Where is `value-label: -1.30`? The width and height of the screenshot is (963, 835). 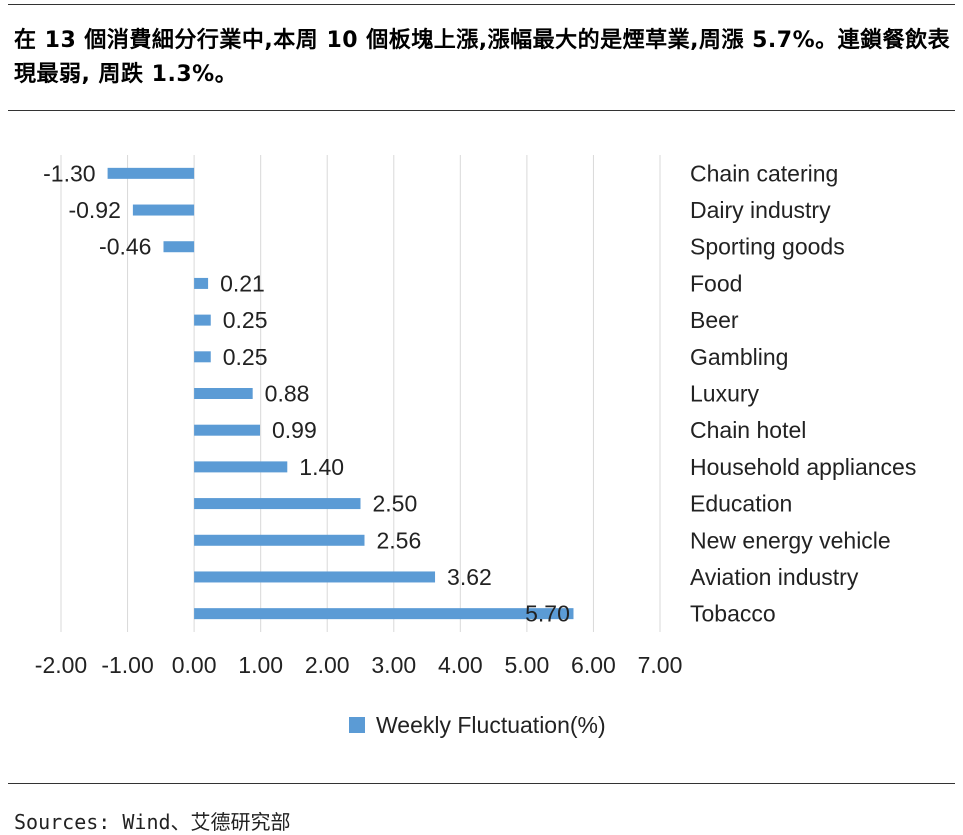 value-label: -1.30 is located at coordinates (69, 173).